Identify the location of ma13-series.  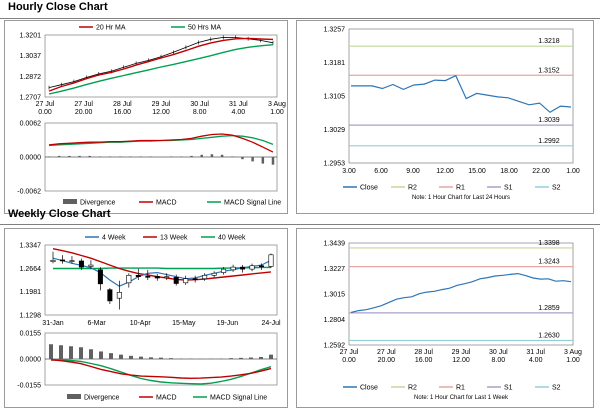
(162, 264).